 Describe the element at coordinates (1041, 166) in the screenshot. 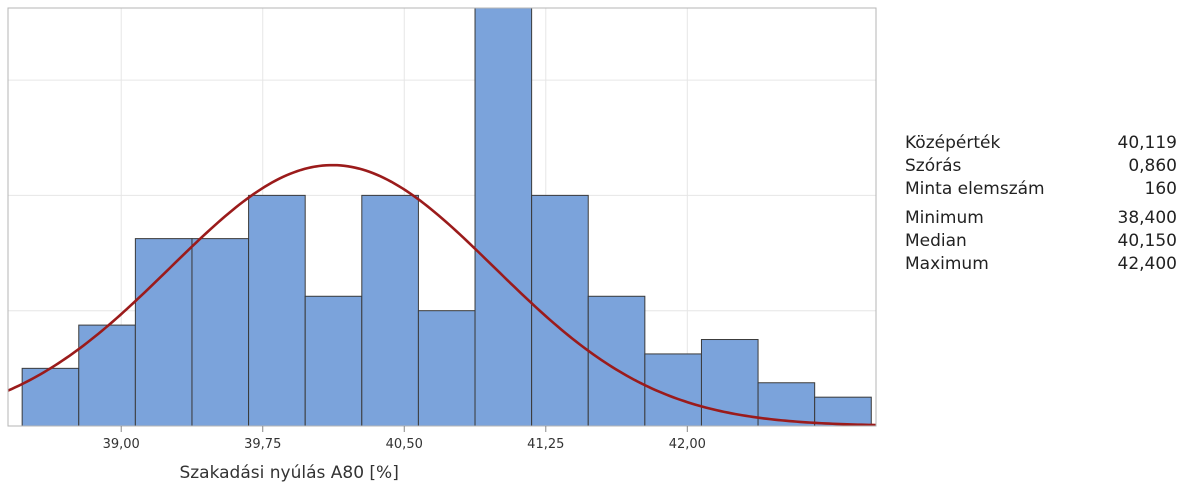

I see `stat-row-sd: Szórás 0,860` at that location.